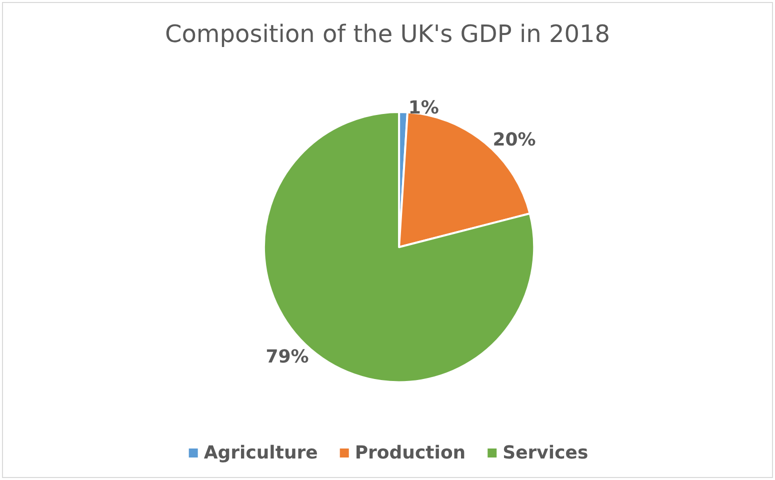  Describe the element at coordinates (261, 453) in the screenshot. I see `legend-label: Agriculture` at that location.